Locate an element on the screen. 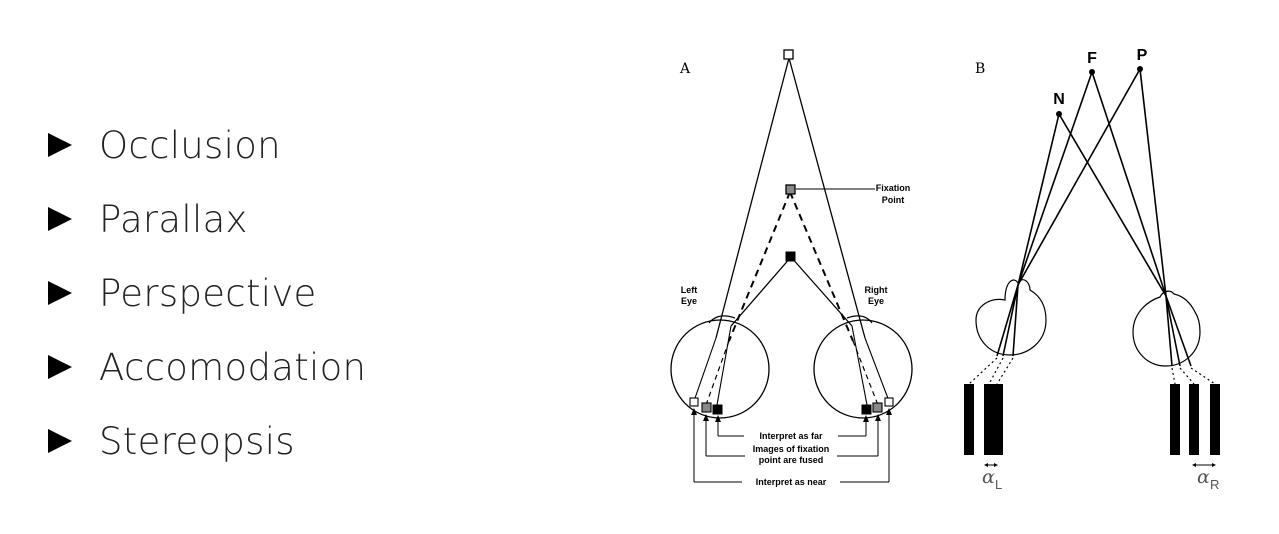  list-item: Occlusion is located at coordinates (207, 145).